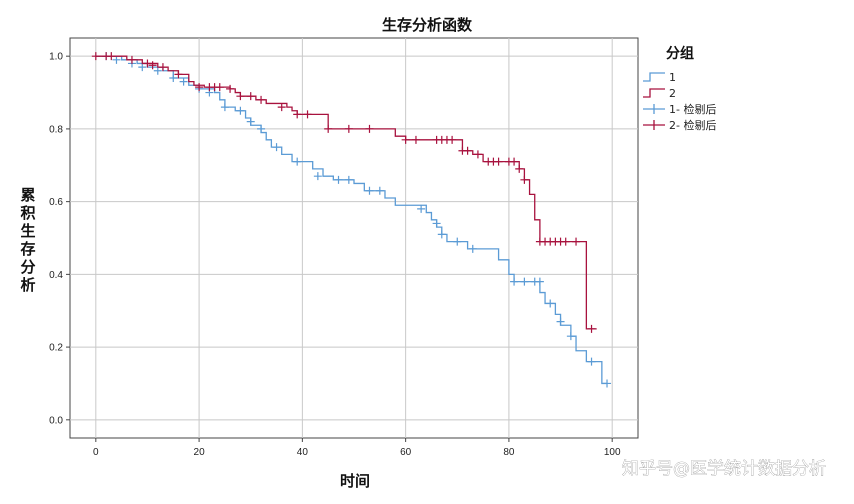 The height and width of the screenshot is (504, 854). I want to click on y-axis-label-char: 分, so click(27, 267).